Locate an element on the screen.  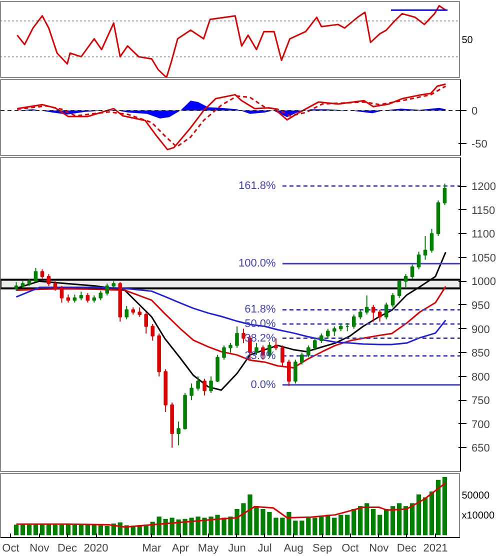
x-tick-label: Apr is located at coordinates (181, 548).